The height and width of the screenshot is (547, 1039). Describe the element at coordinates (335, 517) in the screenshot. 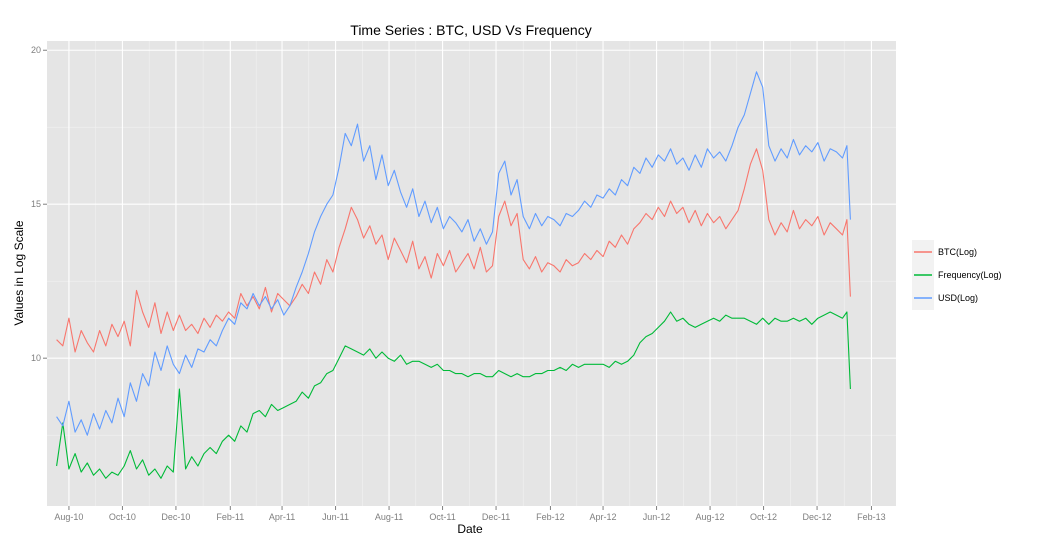

I see `x-tick-label: Jun-11` at that location.